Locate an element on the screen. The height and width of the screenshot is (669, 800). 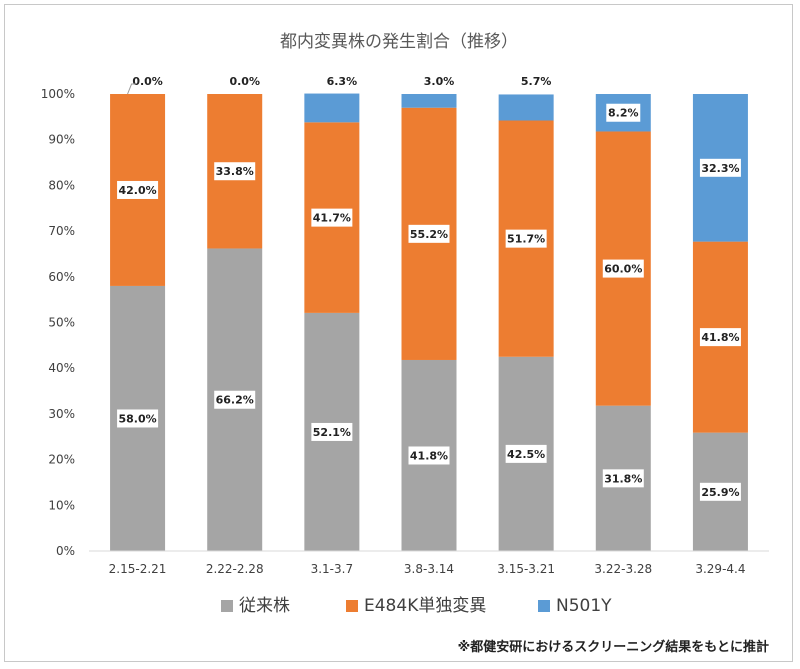
data-label: 42.0% is located at coordinates (137, 190).